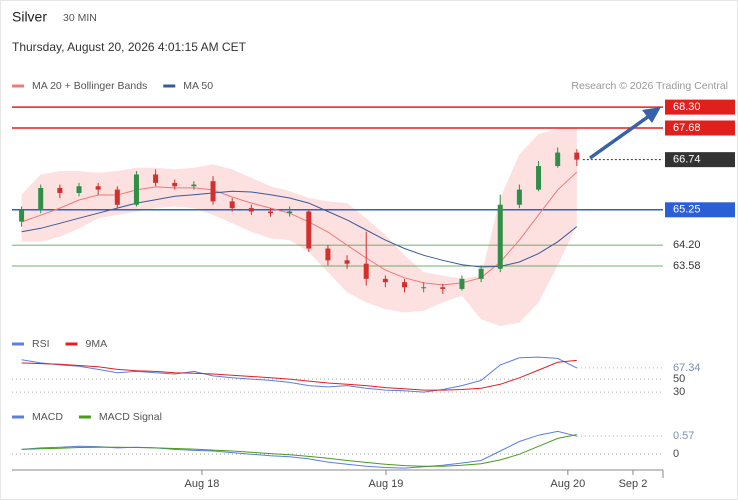 The height and width of the screenshot is (500, 738). What do you see at coordinates (687, 160) in the screenshot?
I see `level-label: 66.74` at bounding box center [687, 160].